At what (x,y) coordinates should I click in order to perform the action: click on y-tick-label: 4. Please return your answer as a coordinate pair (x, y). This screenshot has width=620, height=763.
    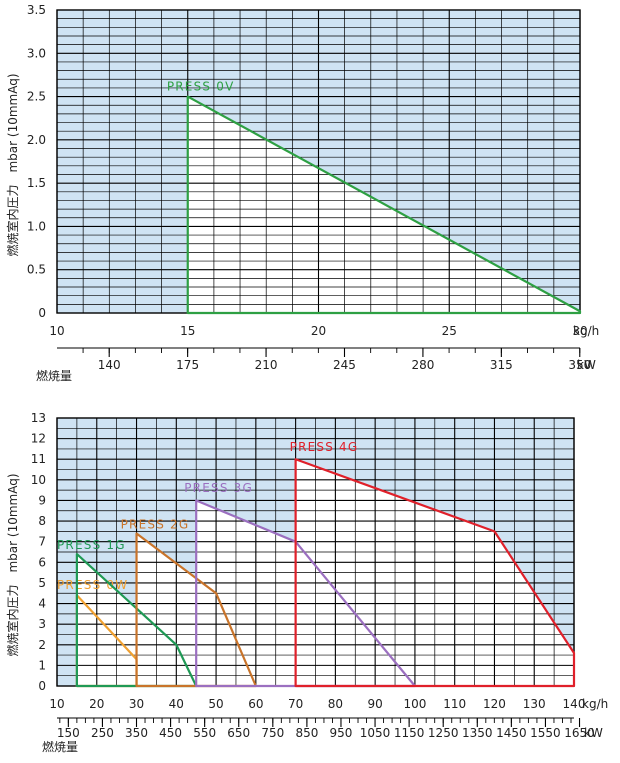
    Looking at the image, I should click on (42, 604).